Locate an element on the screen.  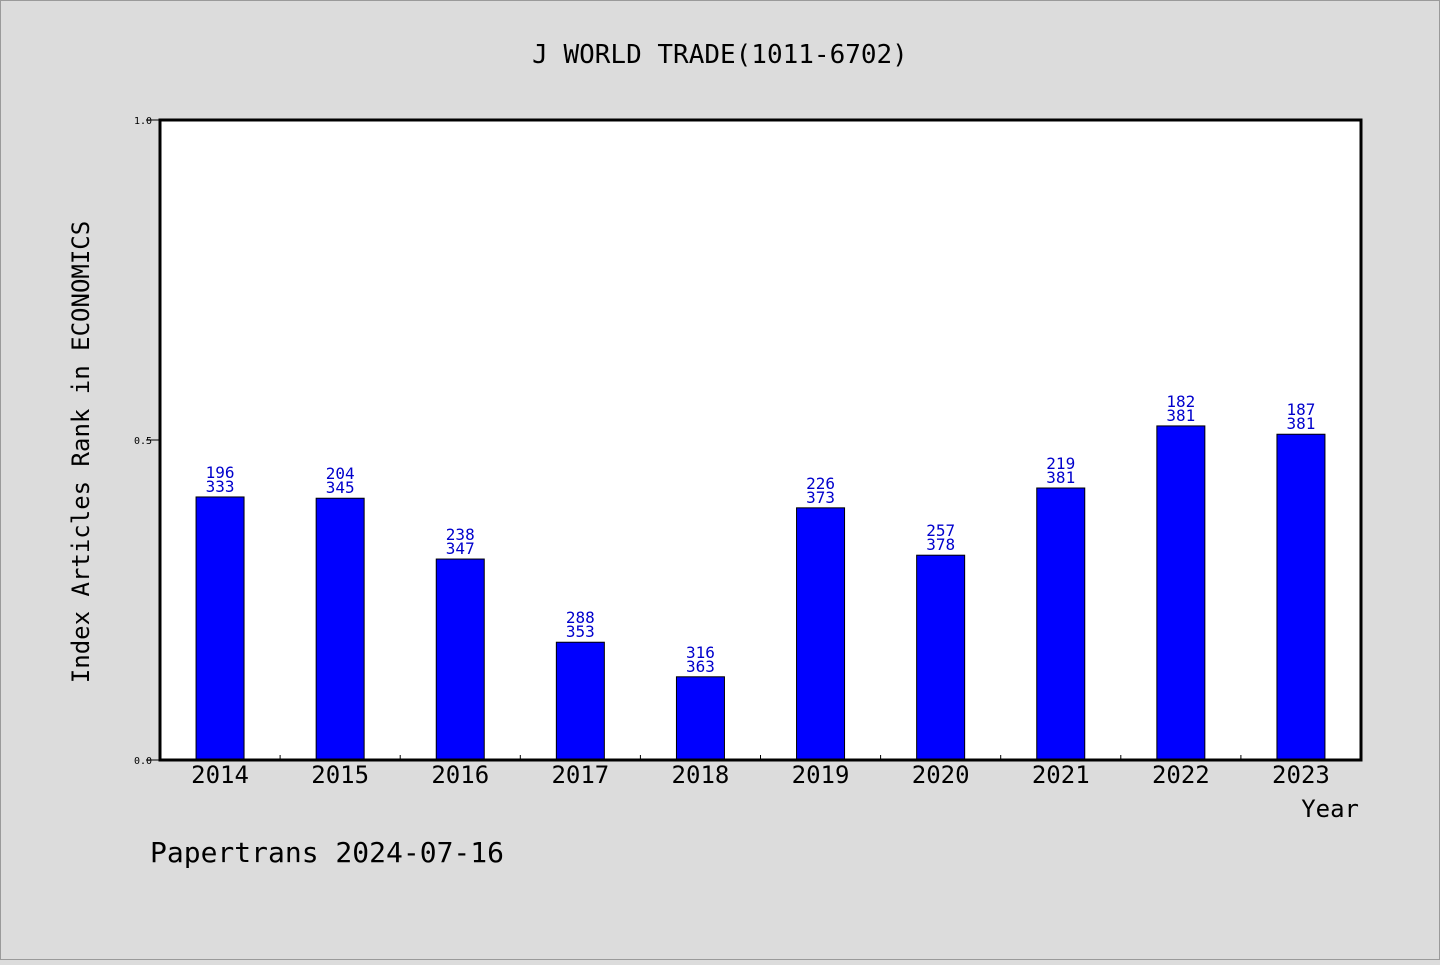
y-tick-label: 1.0 is located at coordinates (143, 121).